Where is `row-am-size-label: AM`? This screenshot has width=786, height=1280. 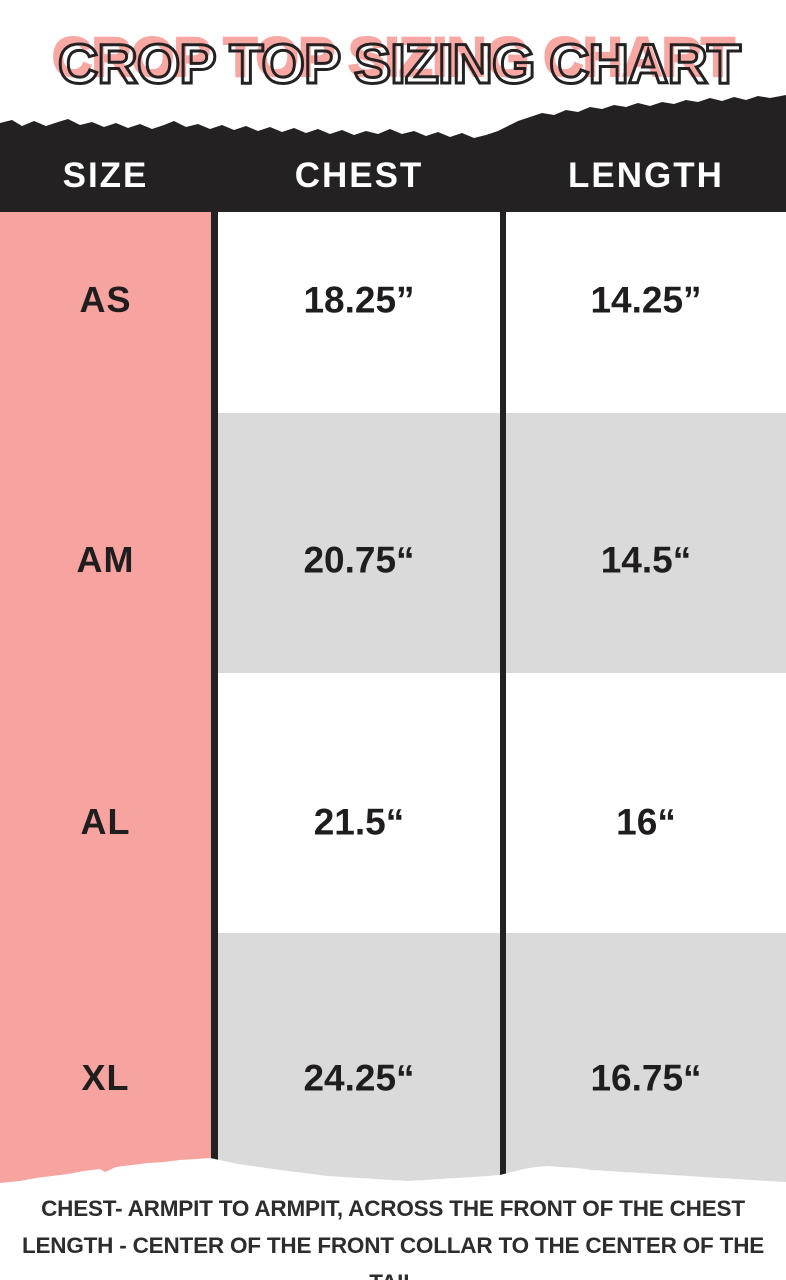 row-am-size-label: AM is located at coordinates (105, 559).